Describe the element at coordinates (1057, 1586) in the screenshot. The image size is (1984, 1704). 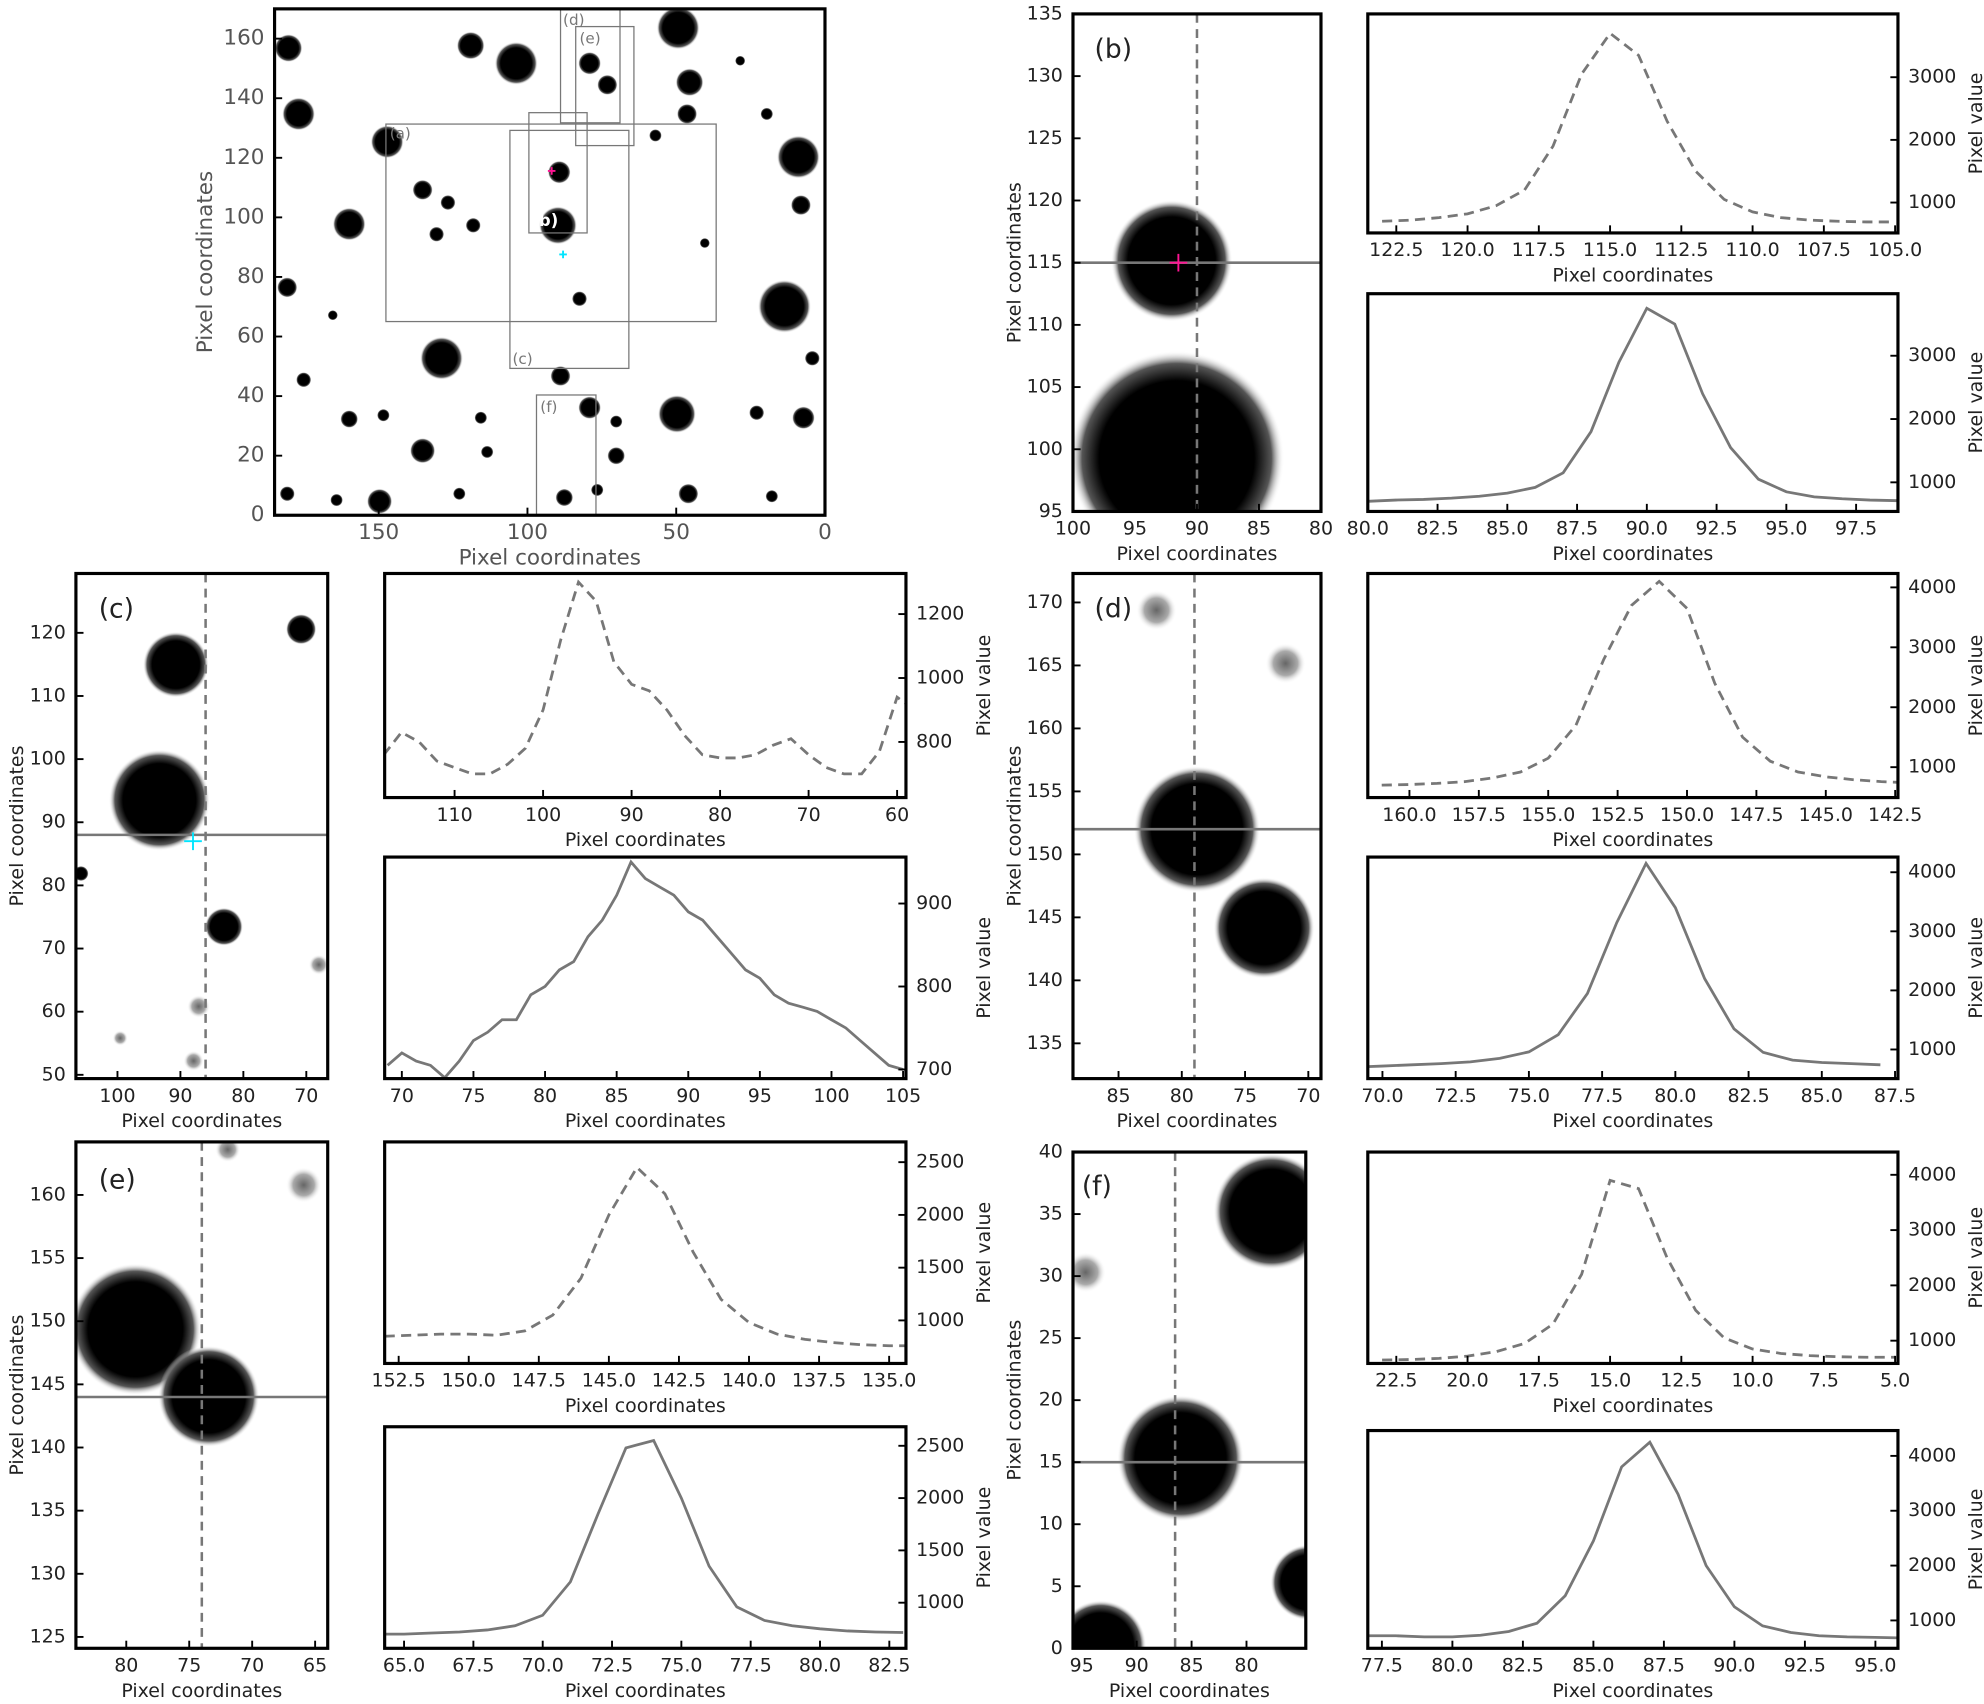
I see `y-tick-label: 5` at that location.